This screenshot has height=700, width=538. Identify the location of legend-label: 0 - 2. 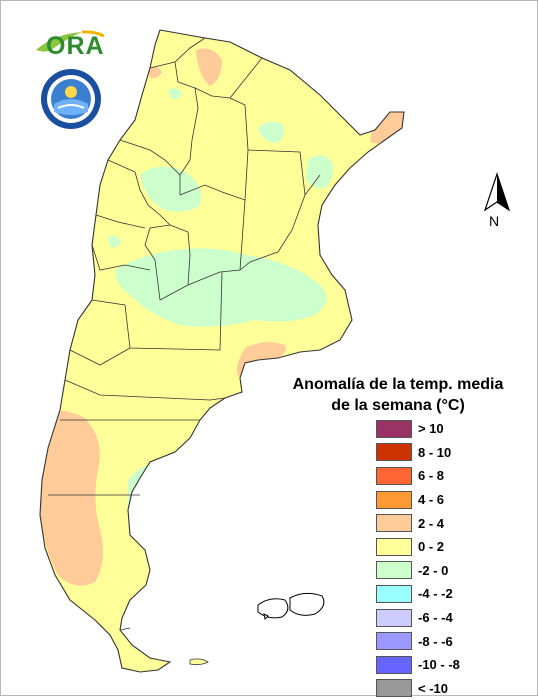
(431, 547).